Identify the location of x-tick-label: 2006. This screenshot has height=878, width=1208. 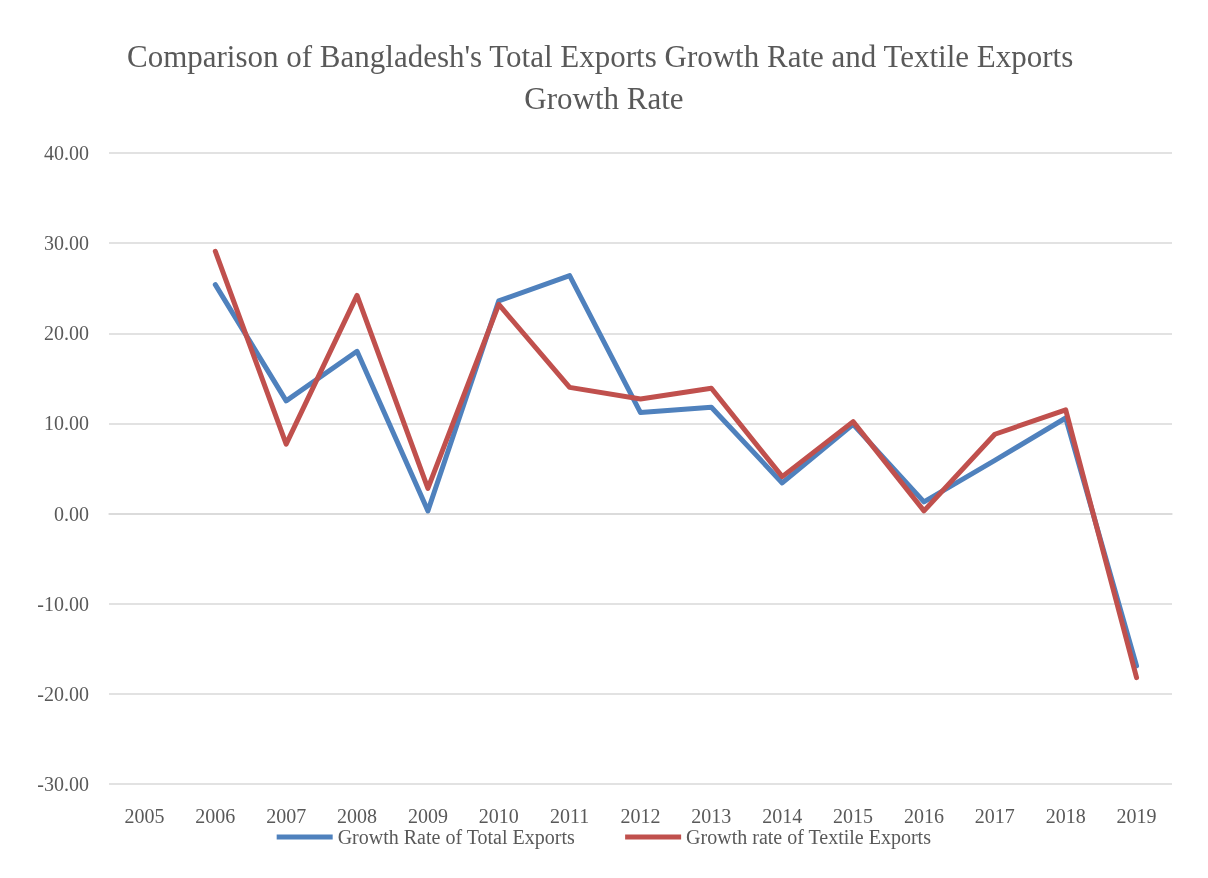
(215, 816).